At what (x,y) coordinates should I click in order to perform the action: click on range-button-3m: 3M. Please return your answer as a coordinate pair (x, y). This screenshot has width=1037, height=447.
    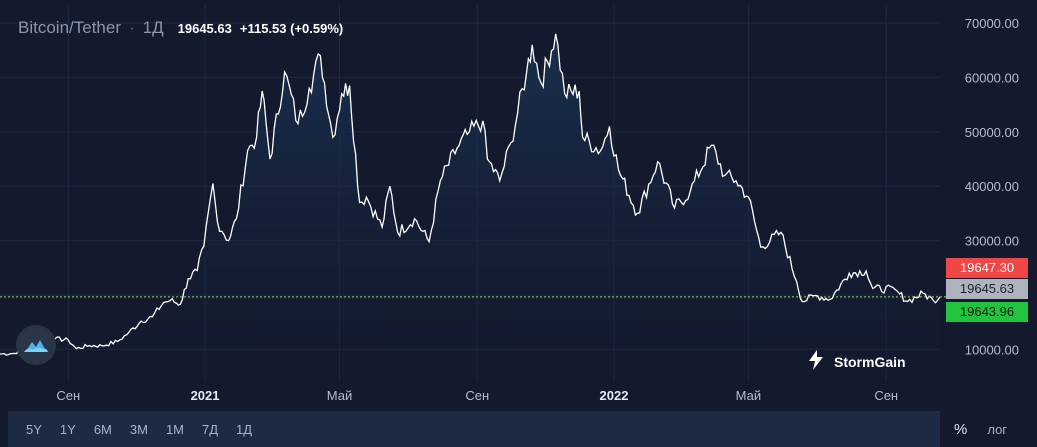
    Looking at the image, I should click on (138, 429).